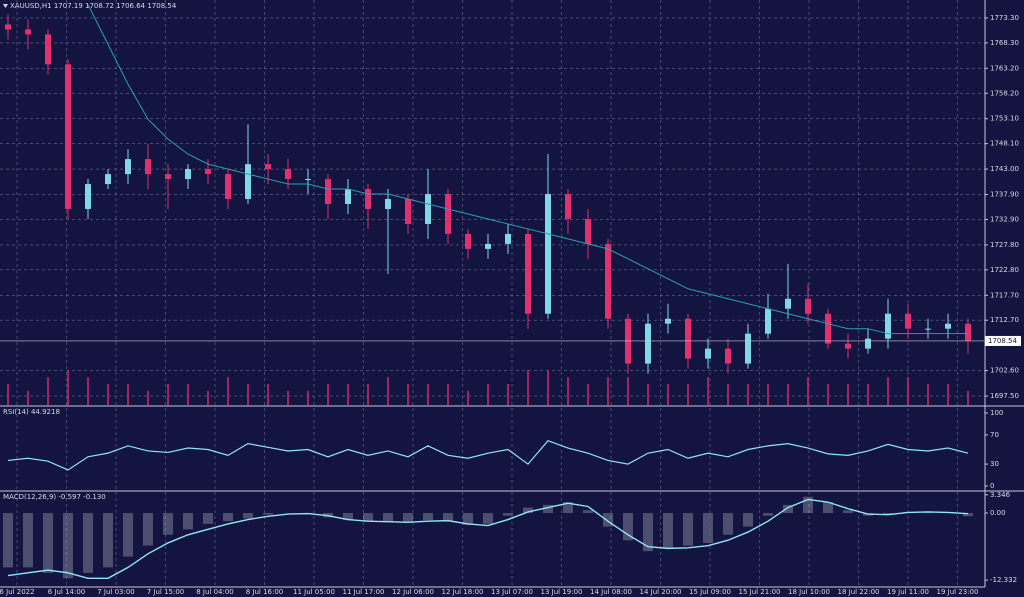 This screenshot has width=1024, height=597. Describe the element at coordinates (611, 592) in the screenshot. I see `x-tick-label: 14 Jul 08:00` at that location.